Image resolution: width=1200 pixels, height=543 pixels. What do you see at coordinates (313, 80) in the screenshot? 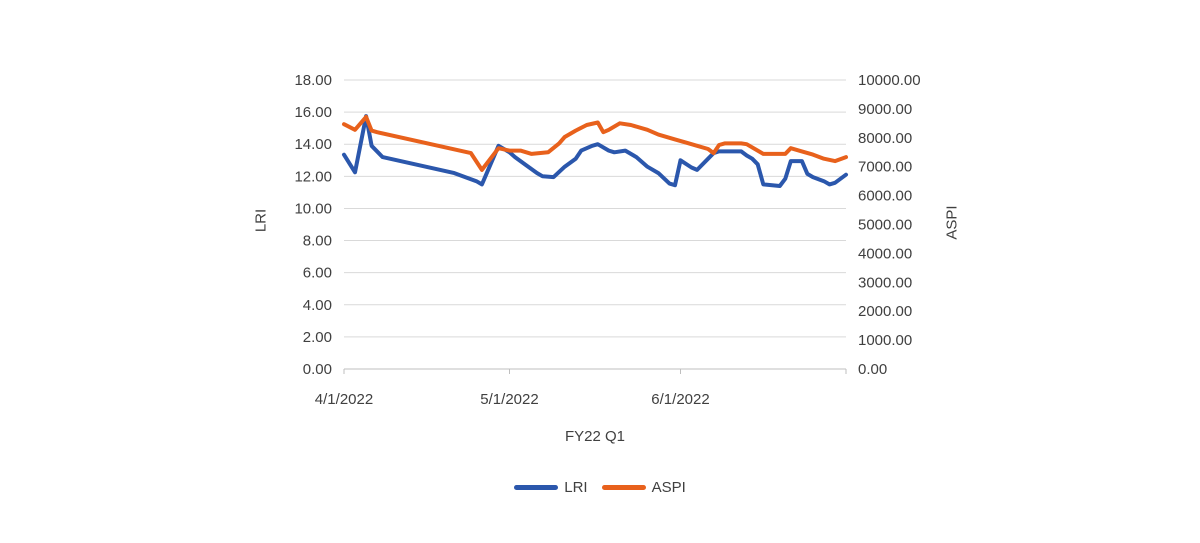
I see `left-axis-tick-label: 18.00` at bounding box center [313, 80].